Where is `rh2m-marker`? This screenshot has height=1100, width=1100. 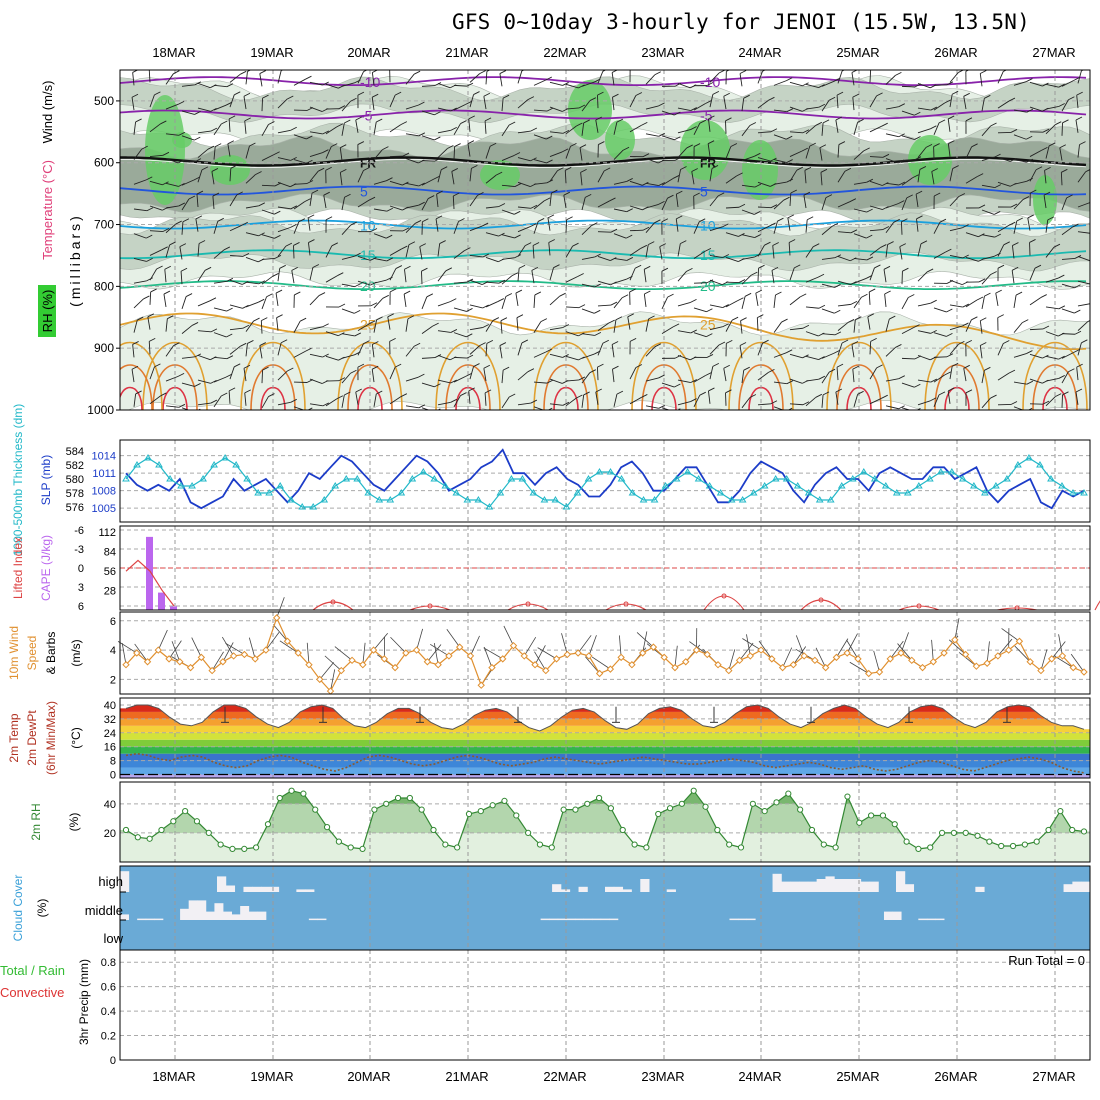 rh2m-marker is located at coordinates (362, 849).